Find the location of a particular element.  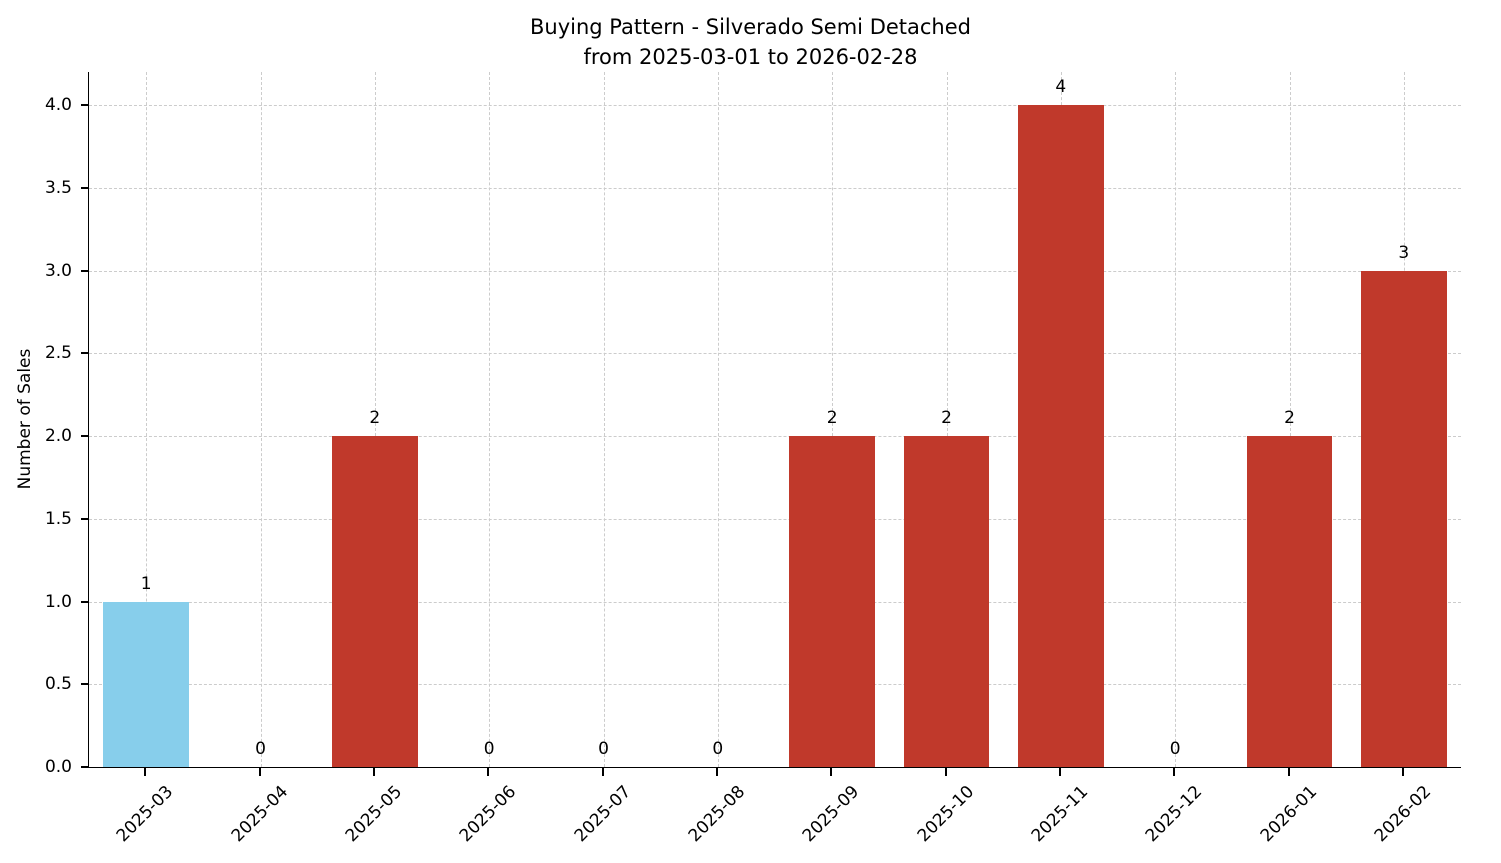

x-tick-label: 2025-09 is located at coordinates (831, 814).